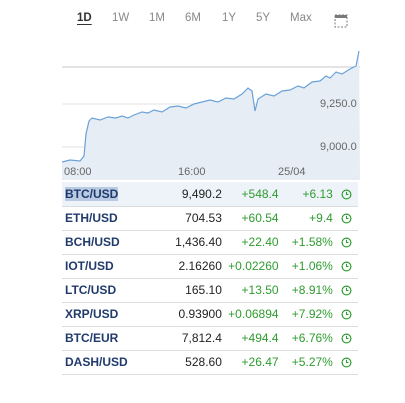 The image size is (405, 403). I want to click on quote-row: IOT/USD 2.16260 +0.02260 +1.06%, so click(210, 266).